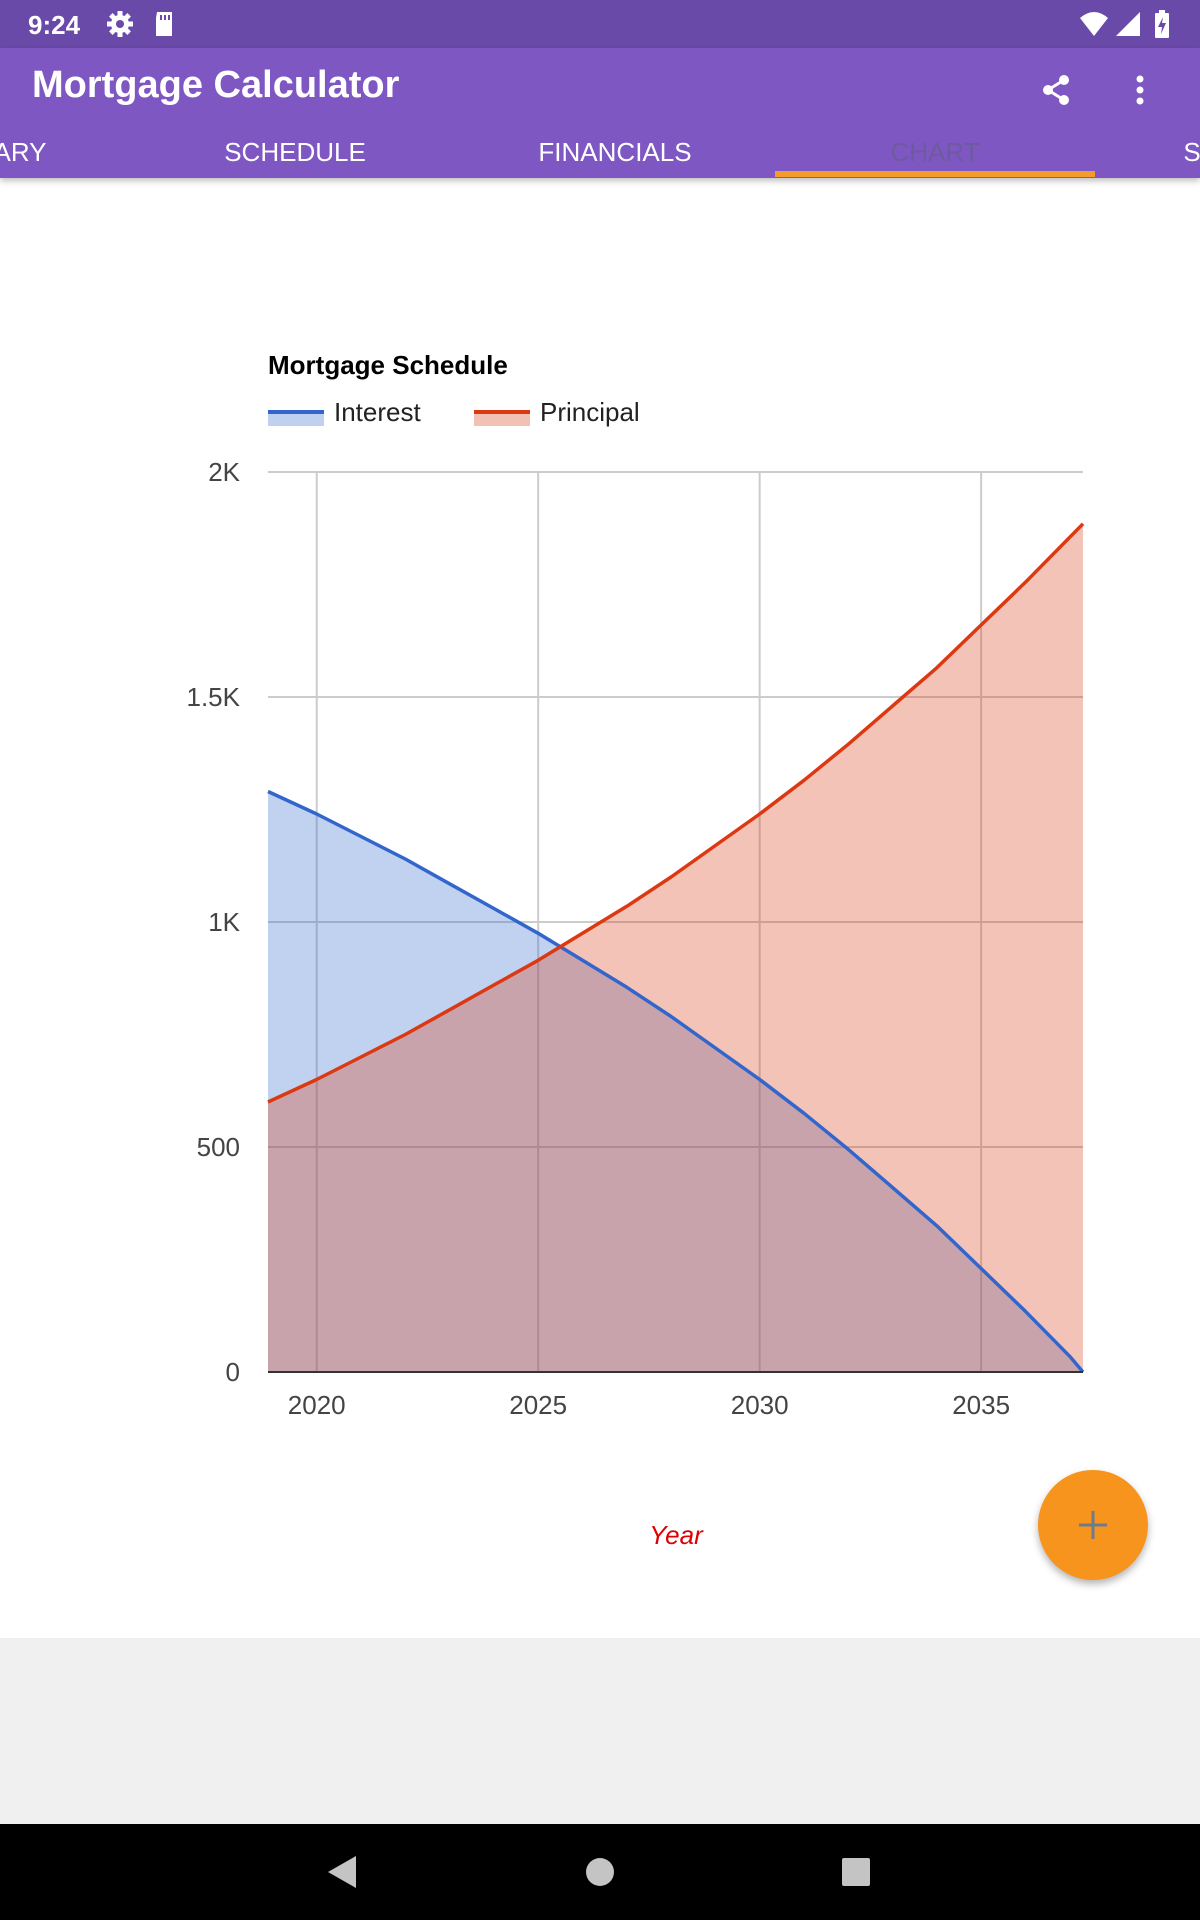  I want to click on system-nav-bar, so click(600, 1872).